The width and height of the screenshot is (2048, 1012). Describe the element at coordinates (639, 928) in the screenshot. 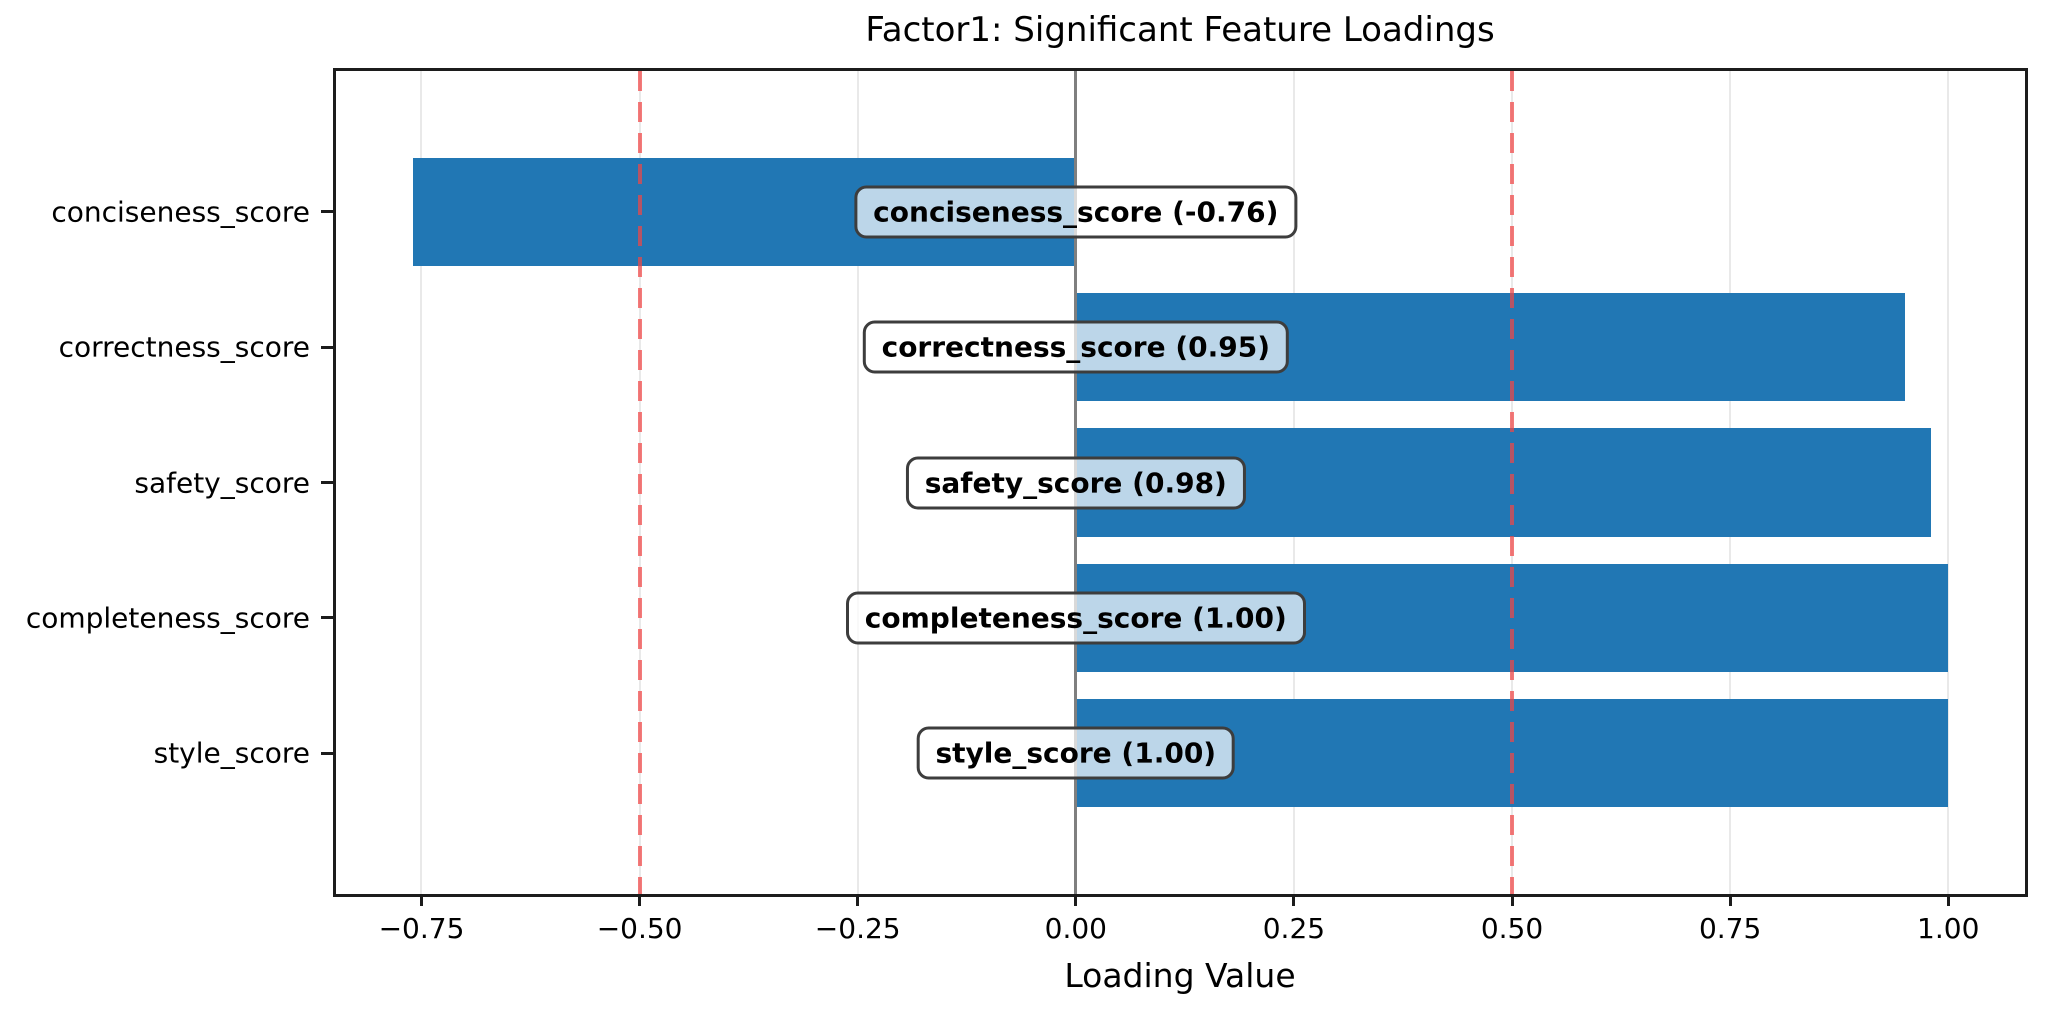

I see `x-tick-label: −0.50` at that location.